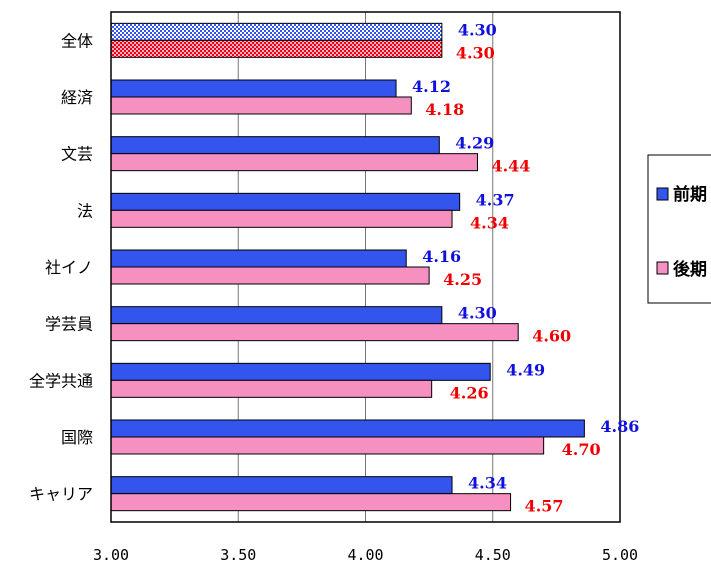 Image resolution: width=711 pixels, height=563 pixels. Describe the element at coordinates (431, 86) in the screenshot. I see `value-label-前期: 4.12` at that location.